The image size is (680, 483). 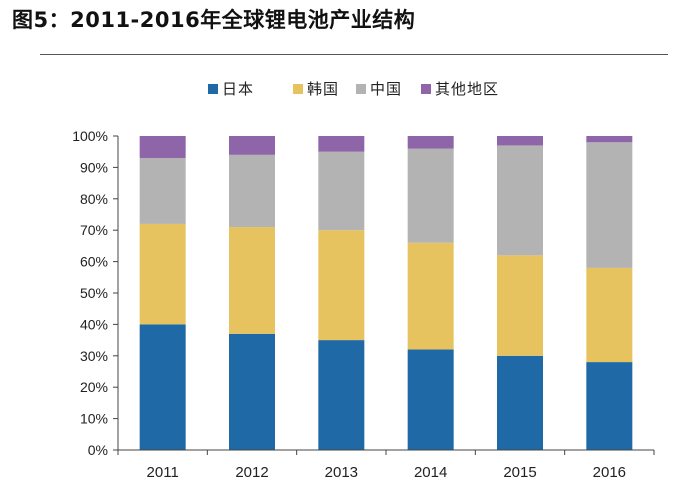 What do you see at coordinates (341, 472) in the screenshot?
I see `x-tick-label: 2013` at bounding box center [341, 472].